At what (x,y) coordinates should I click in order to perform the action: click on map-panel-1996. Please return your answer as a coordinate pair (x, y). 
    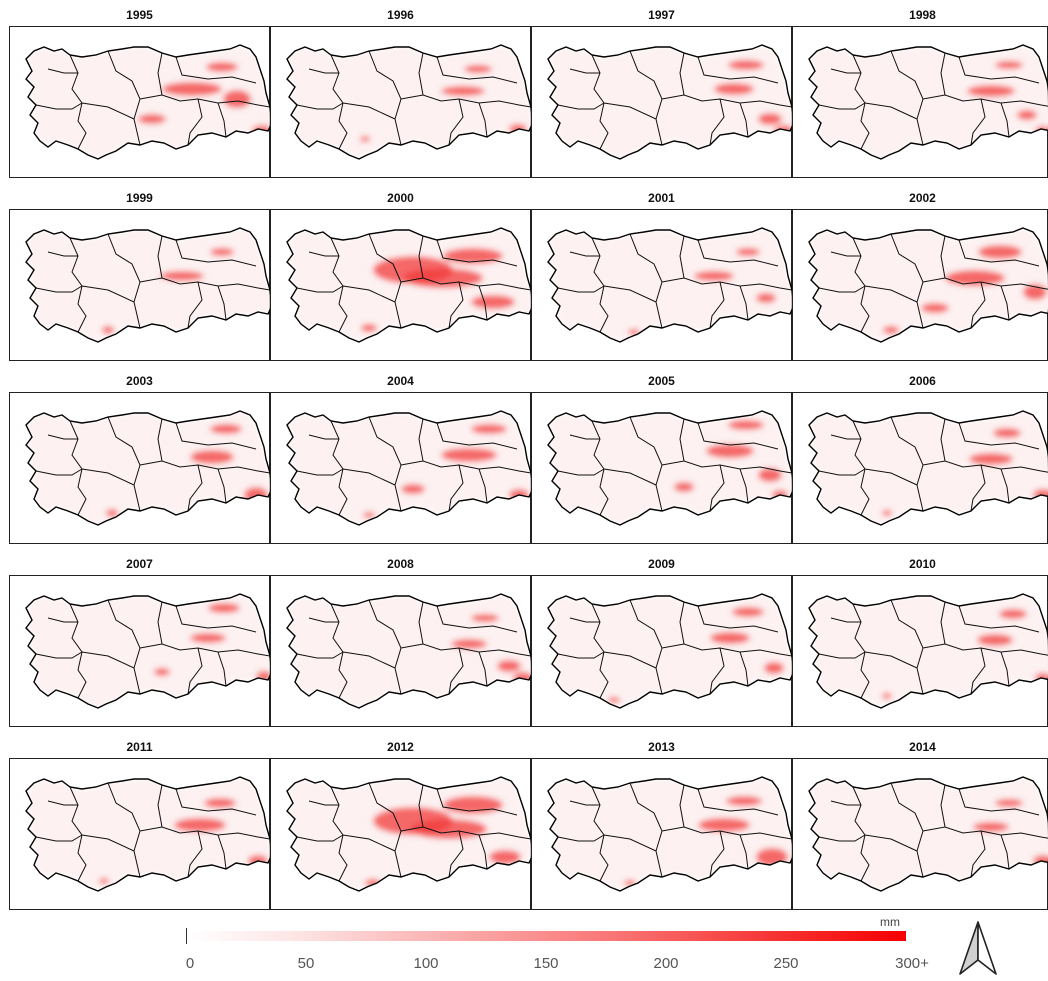
    Looking at the image, I should click on (401, 102).